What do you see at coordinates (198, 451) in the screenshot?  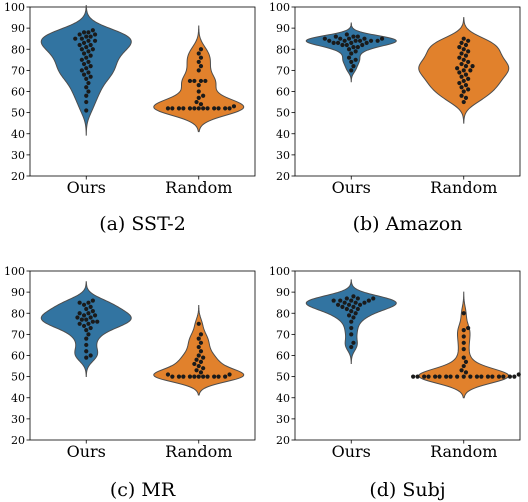 I see `x-tick-label: Random` at bounding box center [198, 451].